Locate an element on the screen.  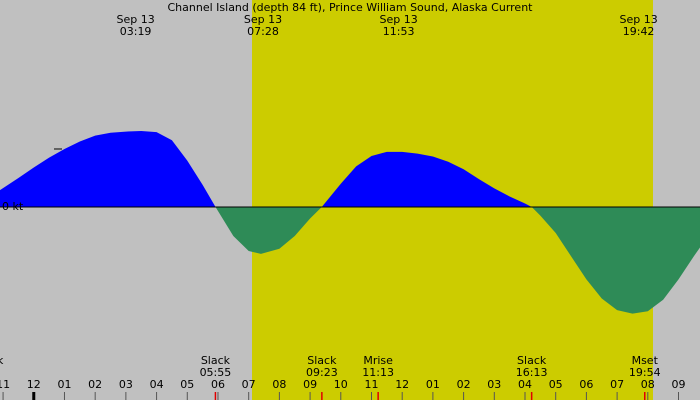
event-time: 09:23 is located at coordinates (322, 372).